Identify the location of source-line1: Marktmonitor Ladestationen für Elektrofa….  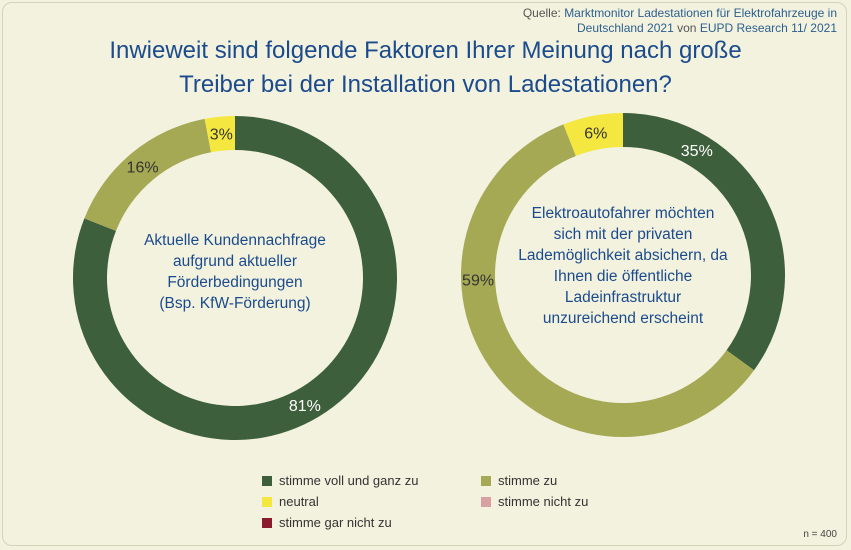
(700, 13).